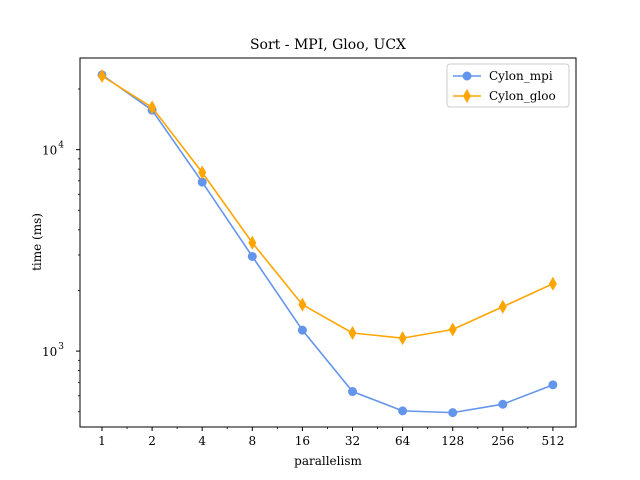 The height and width of the screenshot is (480, 640). Describe the element at coordinates (352, 441) in the screenshot. I see `x-tick-label: 32` at that location.